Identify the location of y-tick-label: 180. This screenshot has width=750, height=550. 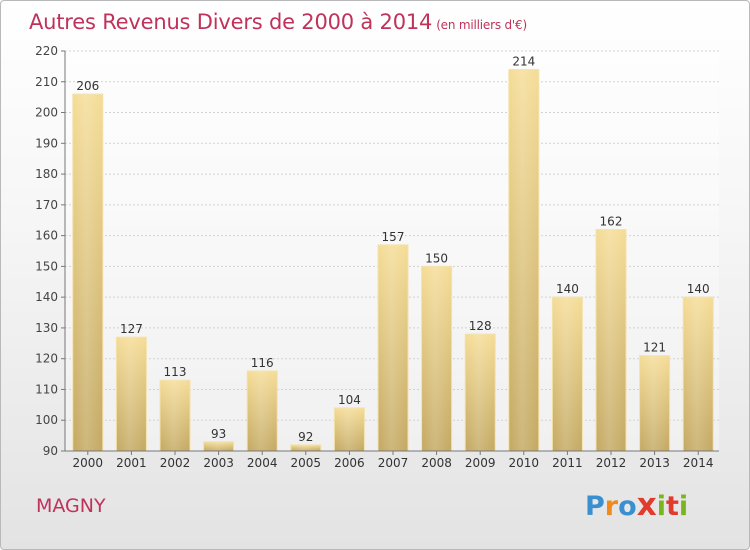
(46, 174).